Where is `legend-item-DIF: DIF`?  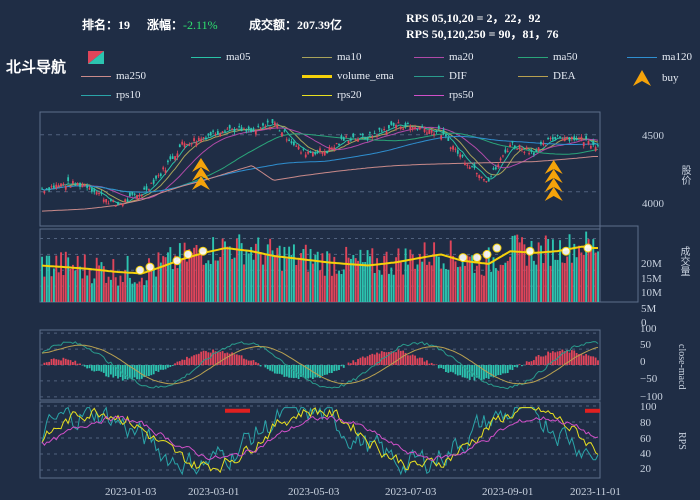 legend-item-DIF: DIF is located at coordinates (440, 76).